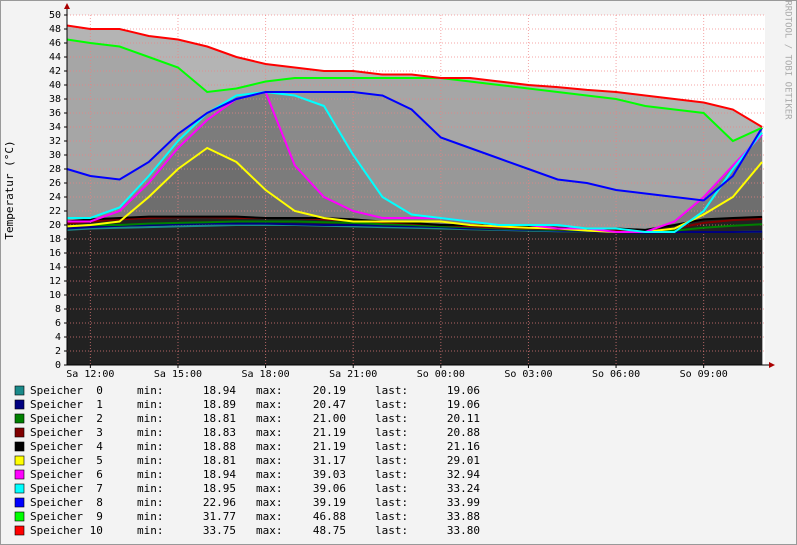 The width and height of the screenshot is (797, 545). I want to click on stat-max: 39.03, so click(329, 474).